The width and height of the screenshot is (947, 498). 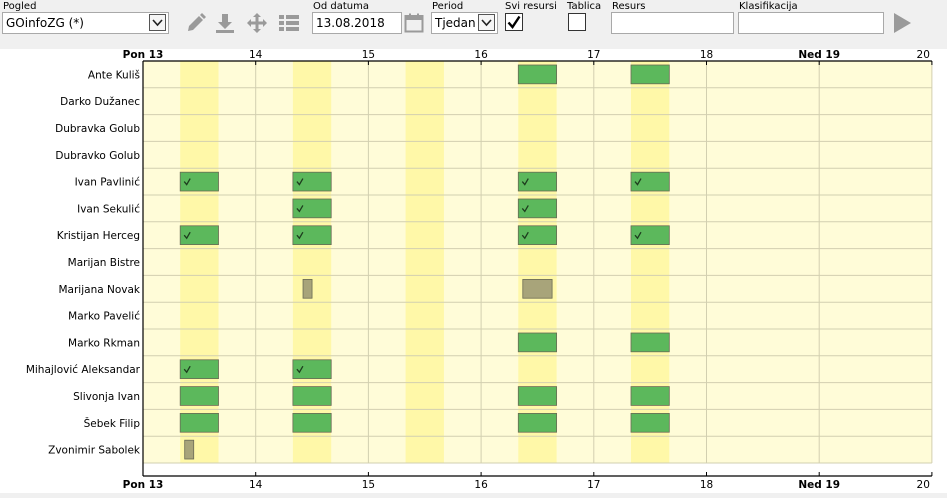 What do you see at coordinates (104, 263) in the screenshot?
I see `resource-label: Marijan Bistre` at bounding box center [104, 263].